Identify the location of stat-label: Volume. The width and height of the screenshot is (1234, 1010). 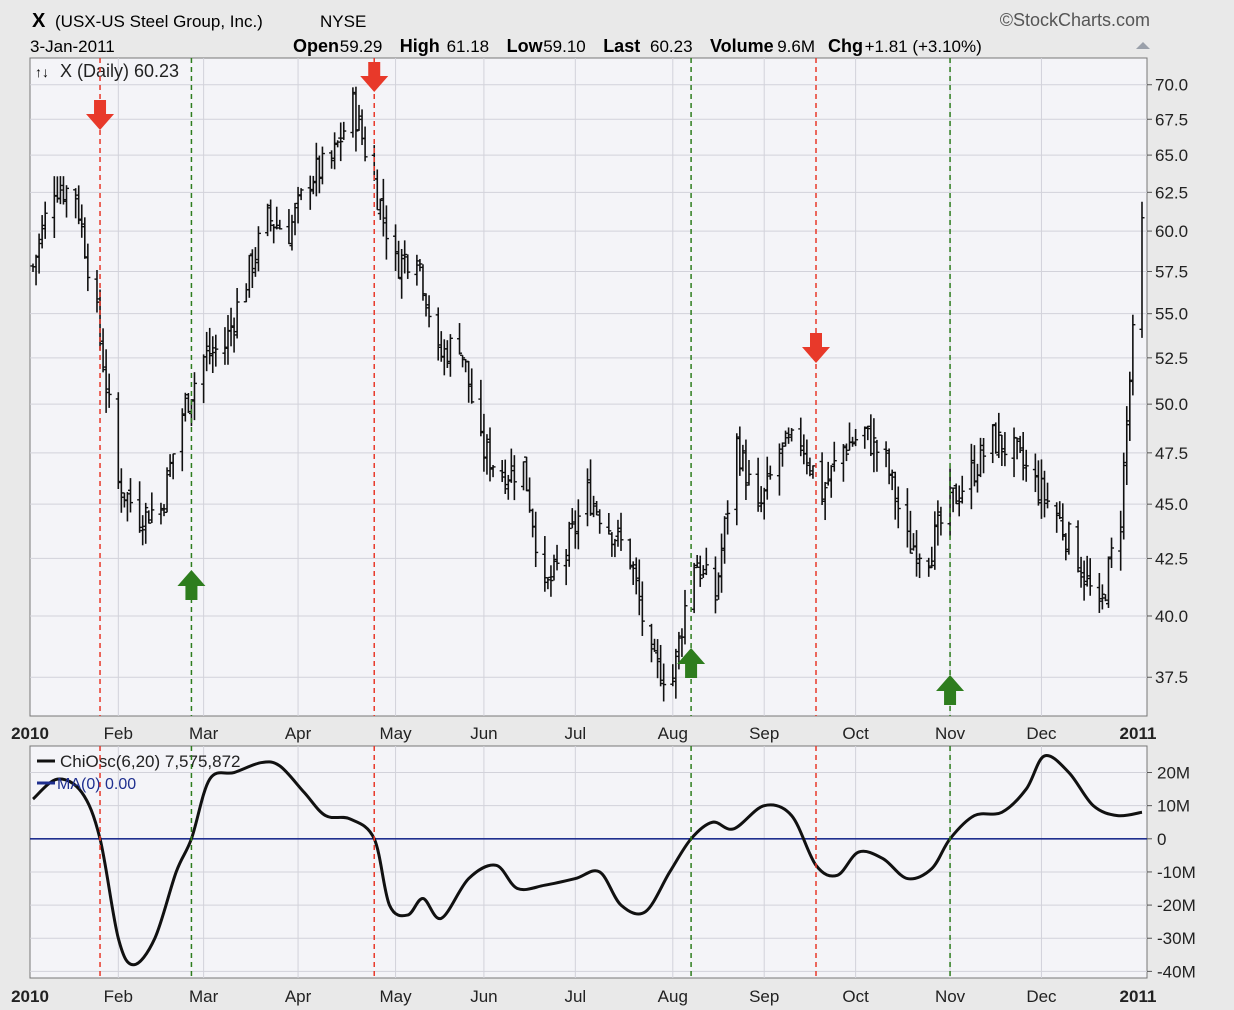
(742, 46).